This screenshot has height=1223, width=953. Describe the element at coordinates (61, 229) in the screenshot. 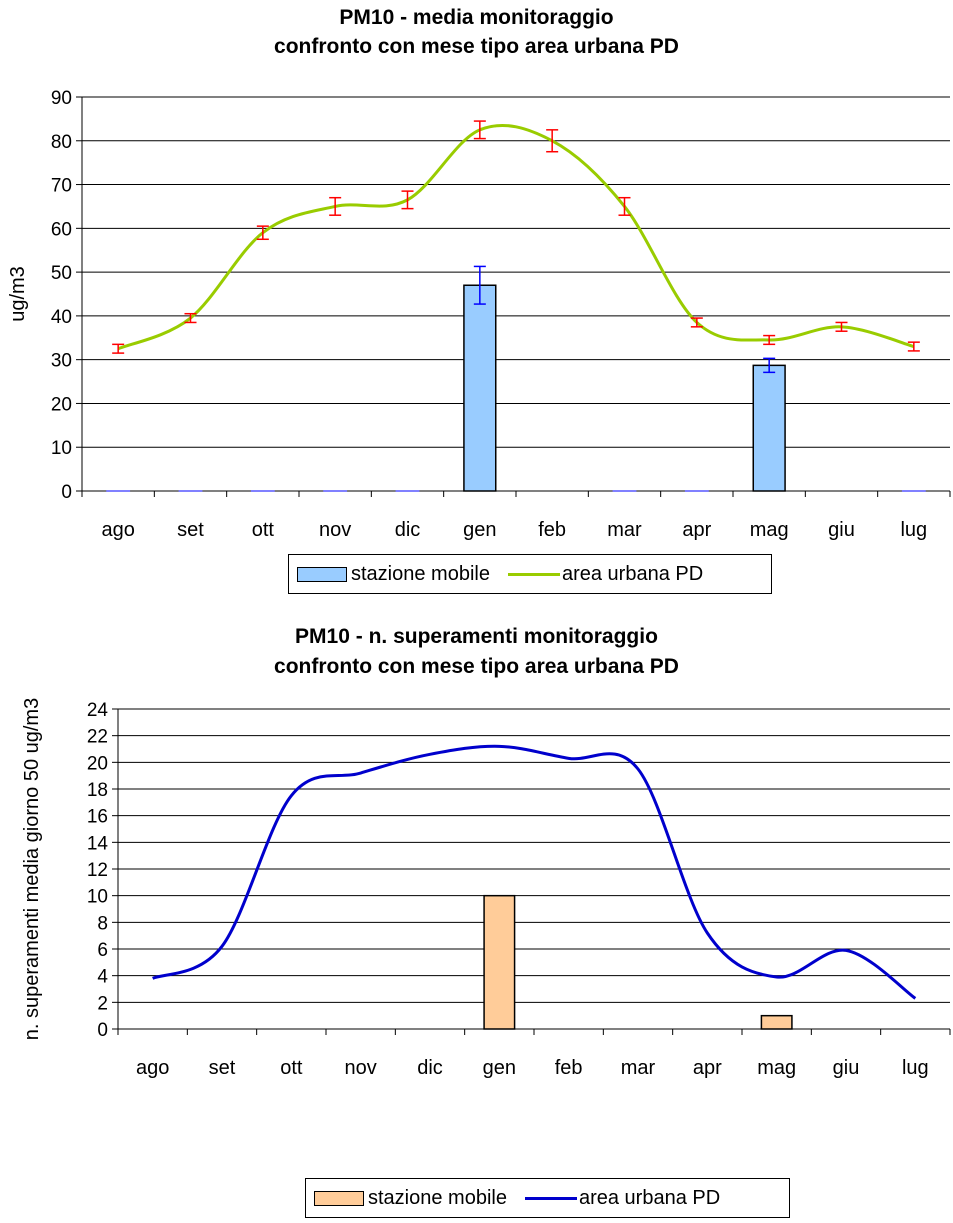

I see `y-tick-label: 60` at that location.